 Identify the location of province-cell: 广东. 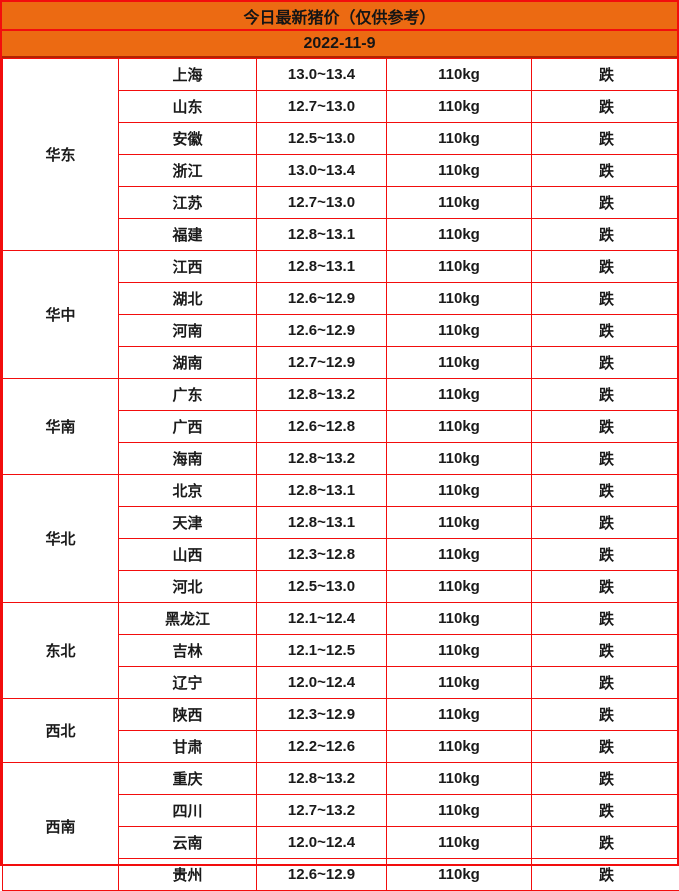
(188, 395).